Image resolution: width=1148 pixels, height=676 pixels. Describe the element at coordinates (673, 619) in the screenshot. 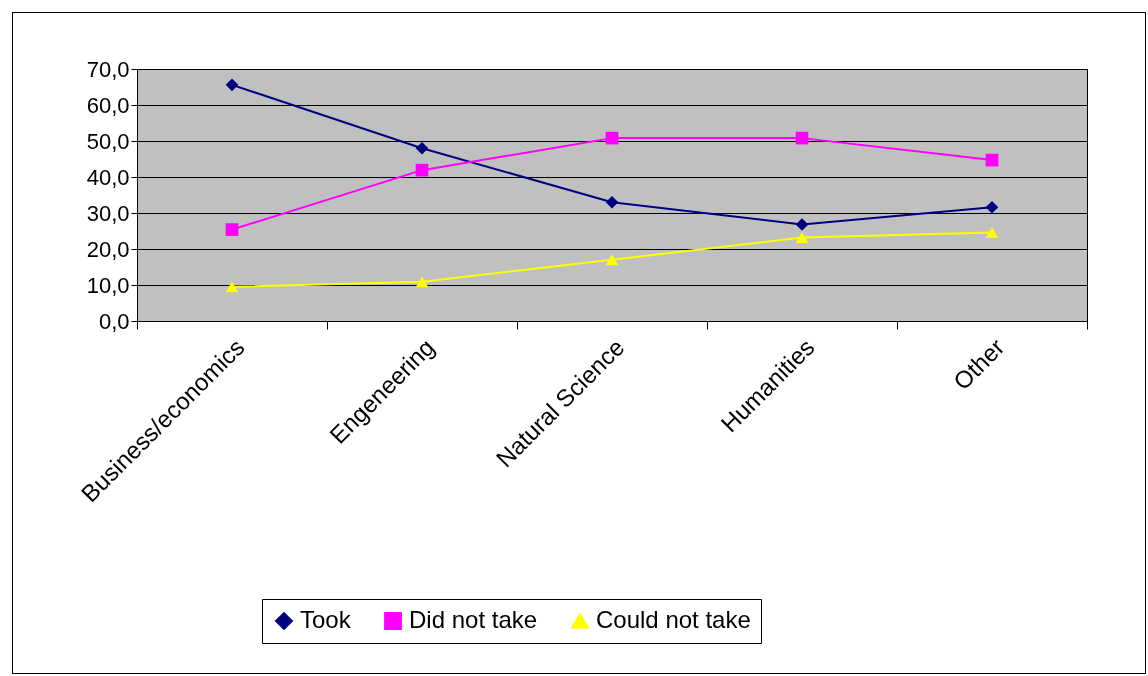

I see `legend-label: Could not take` at that location.